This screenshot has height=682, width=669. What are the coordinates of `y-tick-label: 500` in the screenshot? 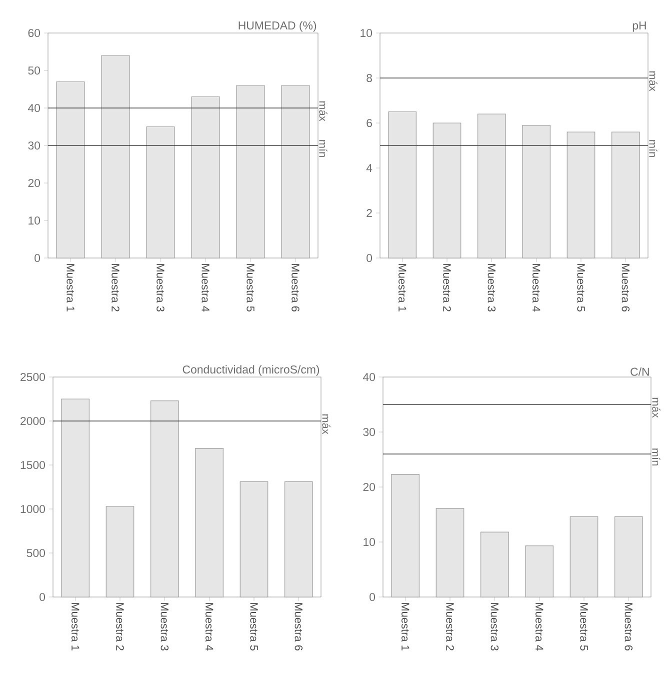 It's located at (36, 553).